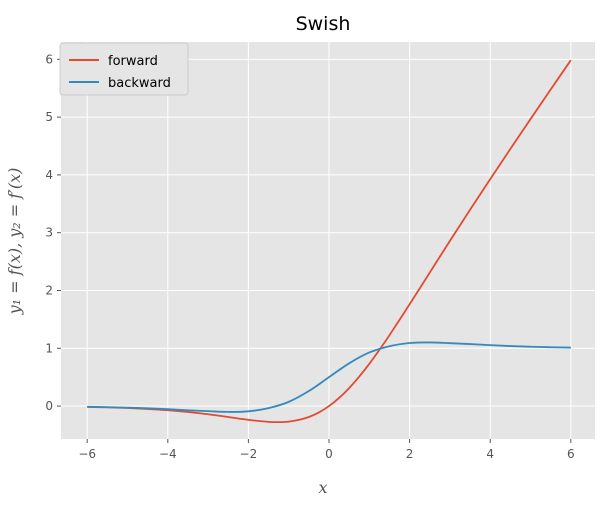  What do you see at coordinates (14, 242) in the screenshot?
I see `y-axis-label: y₁ = f(x), y₂ = f′(x)` at bounding box center [14, 242].